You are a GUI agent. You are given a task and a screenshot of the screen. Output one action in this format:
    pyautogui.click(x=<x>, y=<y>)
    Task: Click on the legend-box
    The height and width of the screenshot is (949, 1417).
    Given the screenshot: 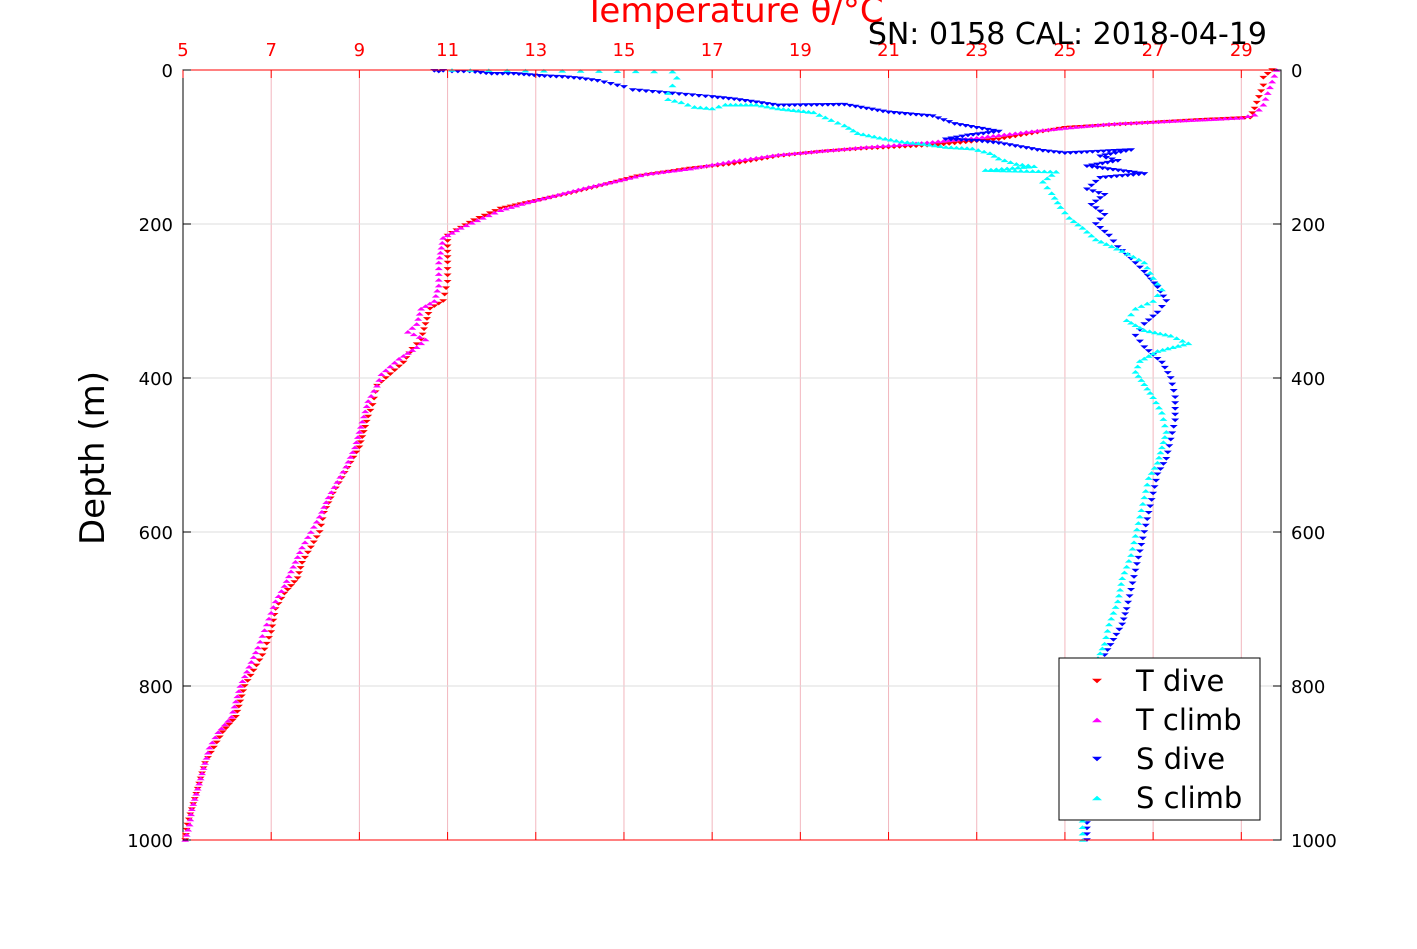 What is the action you would take?
    pyautogui.click(x=1159, y=739)
    